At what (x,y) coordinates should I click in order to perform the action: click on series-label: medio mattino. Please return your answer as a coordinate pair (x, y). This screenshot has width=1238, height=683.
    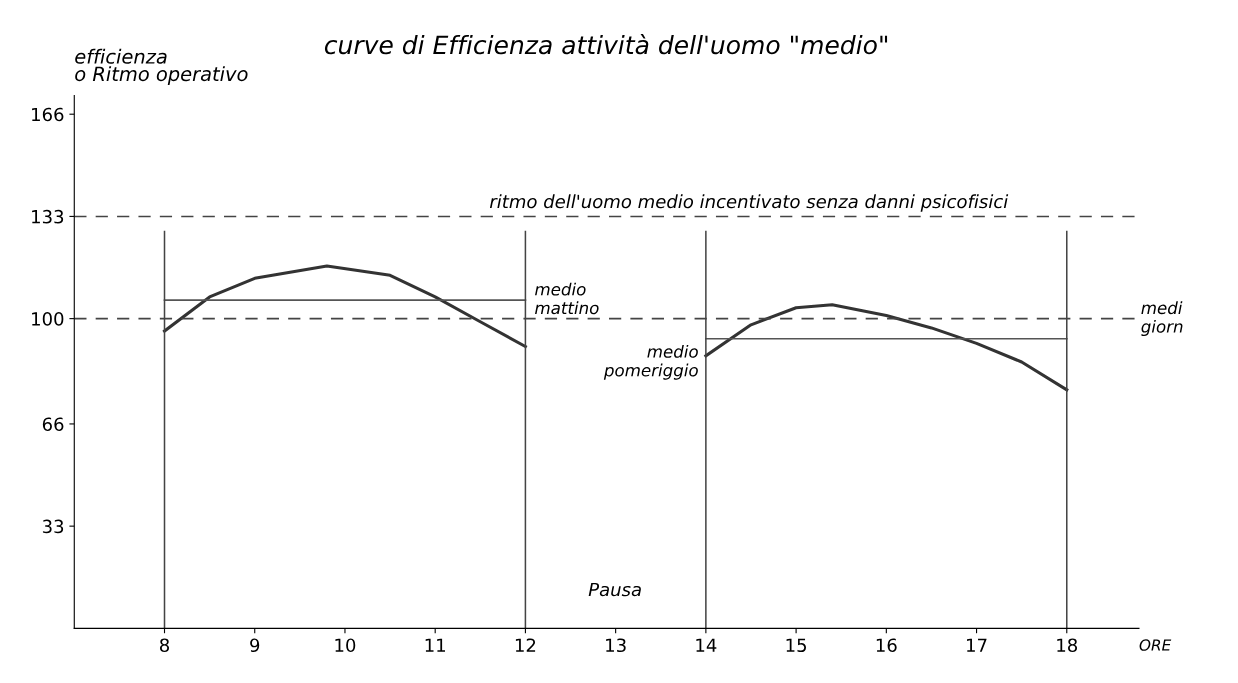
    Looking at the image, I should click on (567, 298).